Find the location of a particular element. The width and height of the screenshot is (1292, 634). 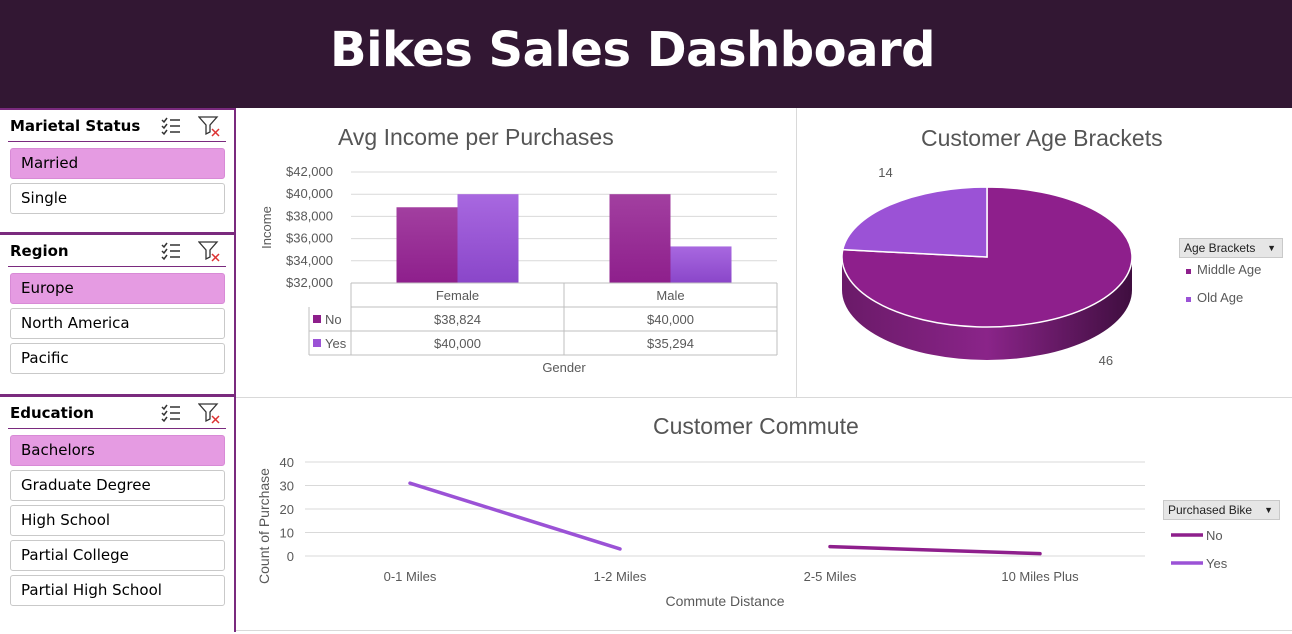

slicer-marital-status: Marietal Status Married Single is located at coordinates (118, 171).